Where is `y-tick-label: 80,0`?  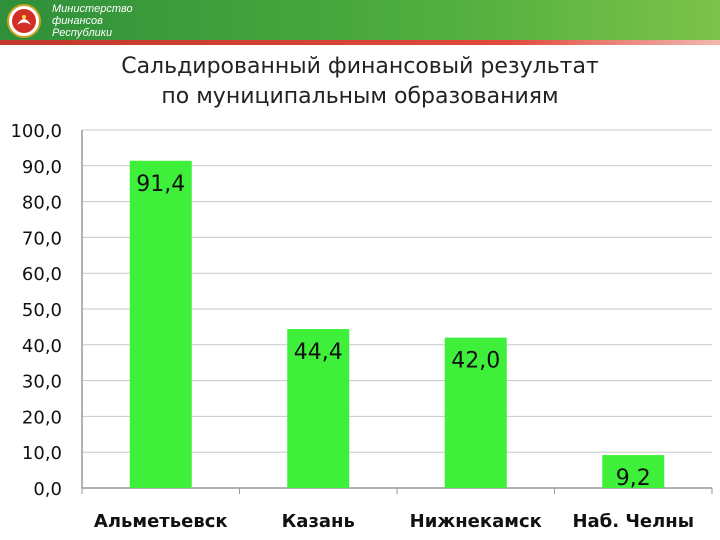 y-tick-label: 80,0 is located at coordinates (42, 203).